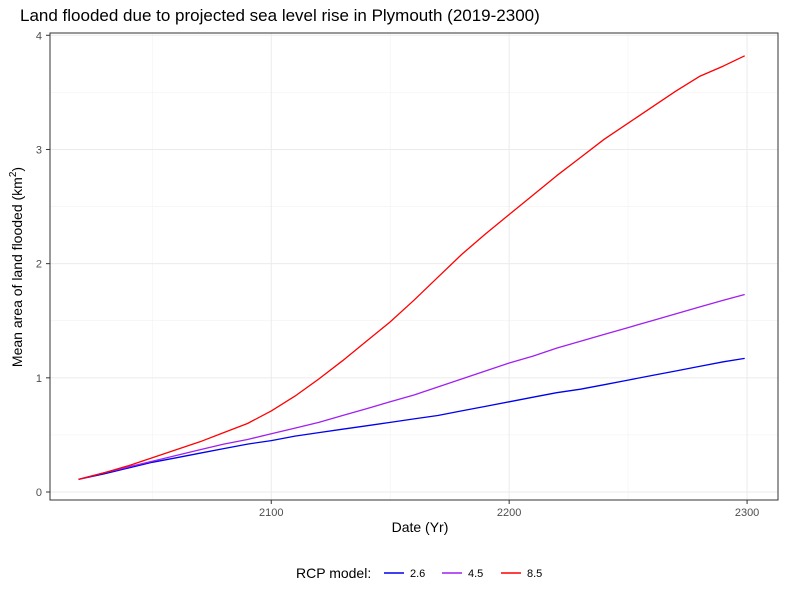 This screenshot has height=600, width=800. I want to click on y-tick-label: 2, so click(39, 265).